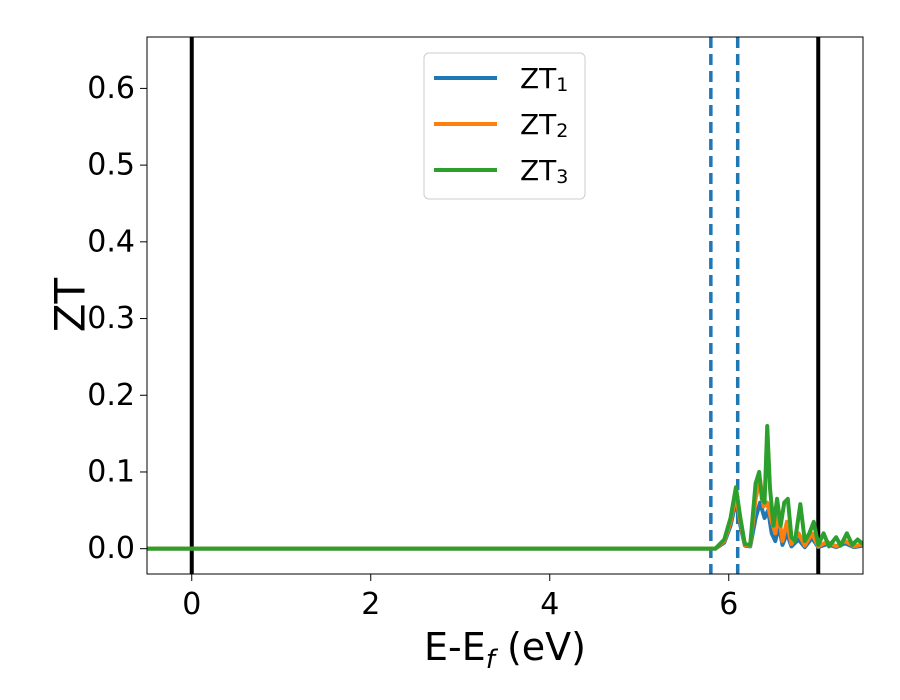  What do you see at coordinates (111, 548) in the screenshot?
I see `y-tick-label: 0.0` at bounding box center [111, 548].